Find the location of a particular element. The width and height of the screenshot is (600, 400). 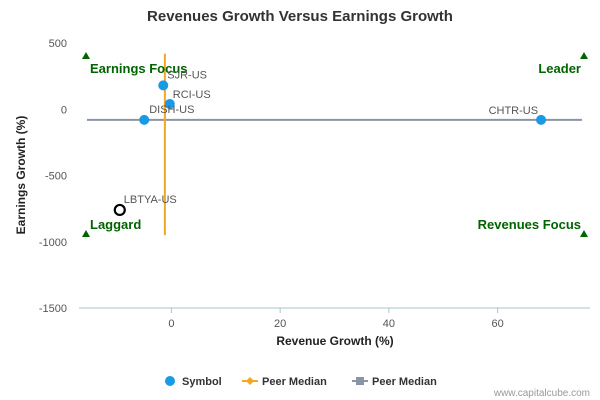

chart-title: Revenues Growth Versus Earnings Growth is located at coordinates (300, 16).